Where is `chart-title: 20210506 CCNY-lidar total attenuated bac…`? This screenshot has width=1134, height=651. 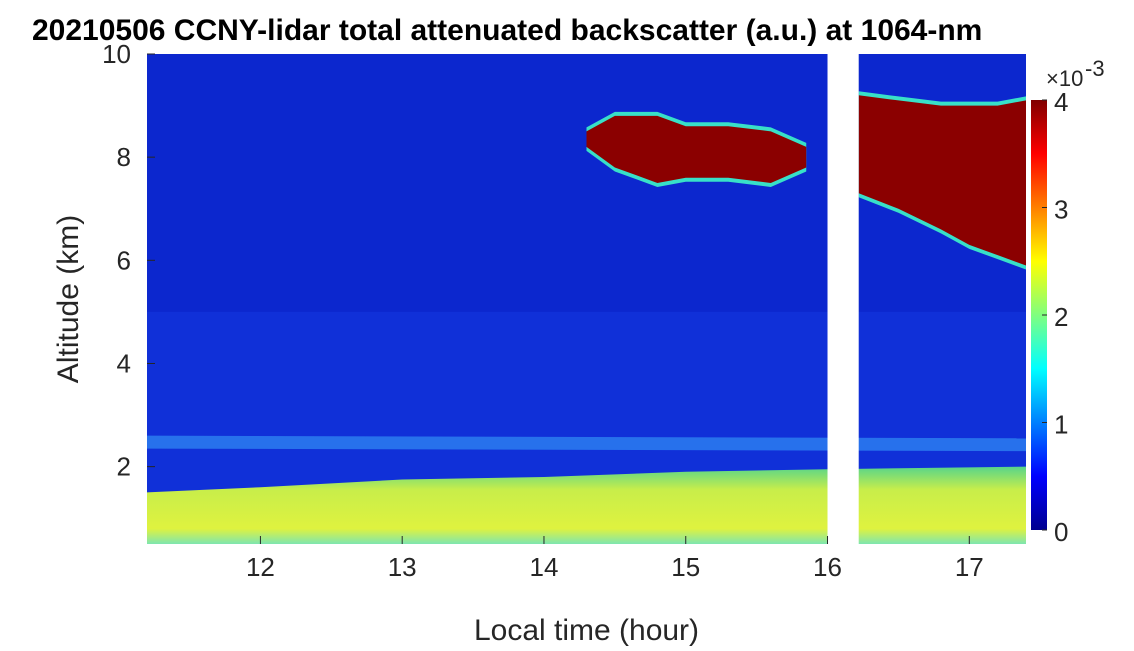 chart-title: 20210506 CCNY-lidar total attenuated bac… is located at coordinates (507, 30).